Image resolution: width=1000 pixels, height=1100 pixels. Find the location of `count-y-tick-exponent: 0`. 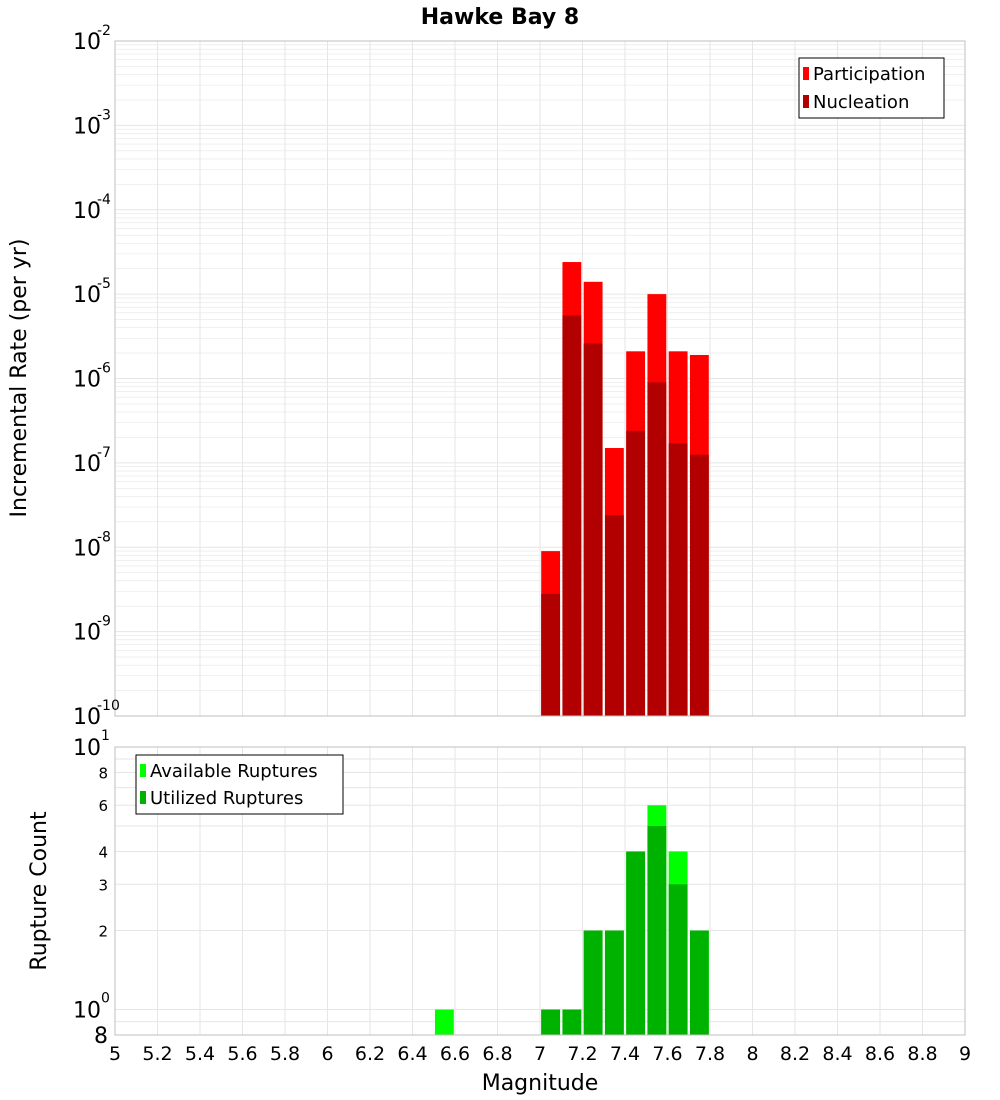

count-y-tick-exponent: 0 is located at coordinates (105, 999).